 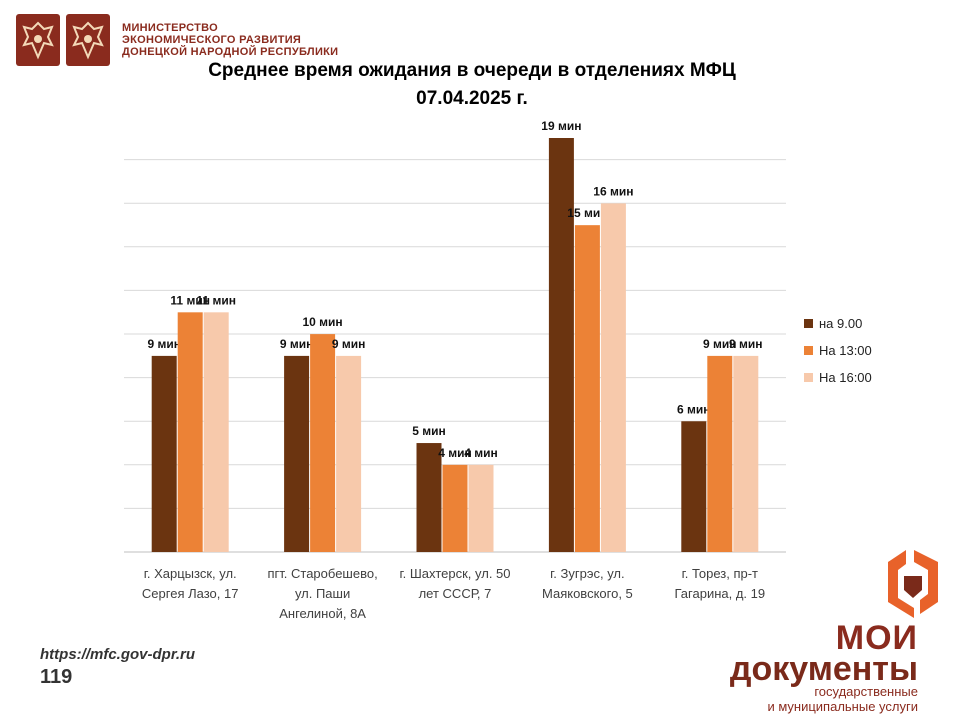 What do you see at coordinates (561, 126) in the screenshot?
I see `data-label: 19 мин` at bounding box center [561, 126].